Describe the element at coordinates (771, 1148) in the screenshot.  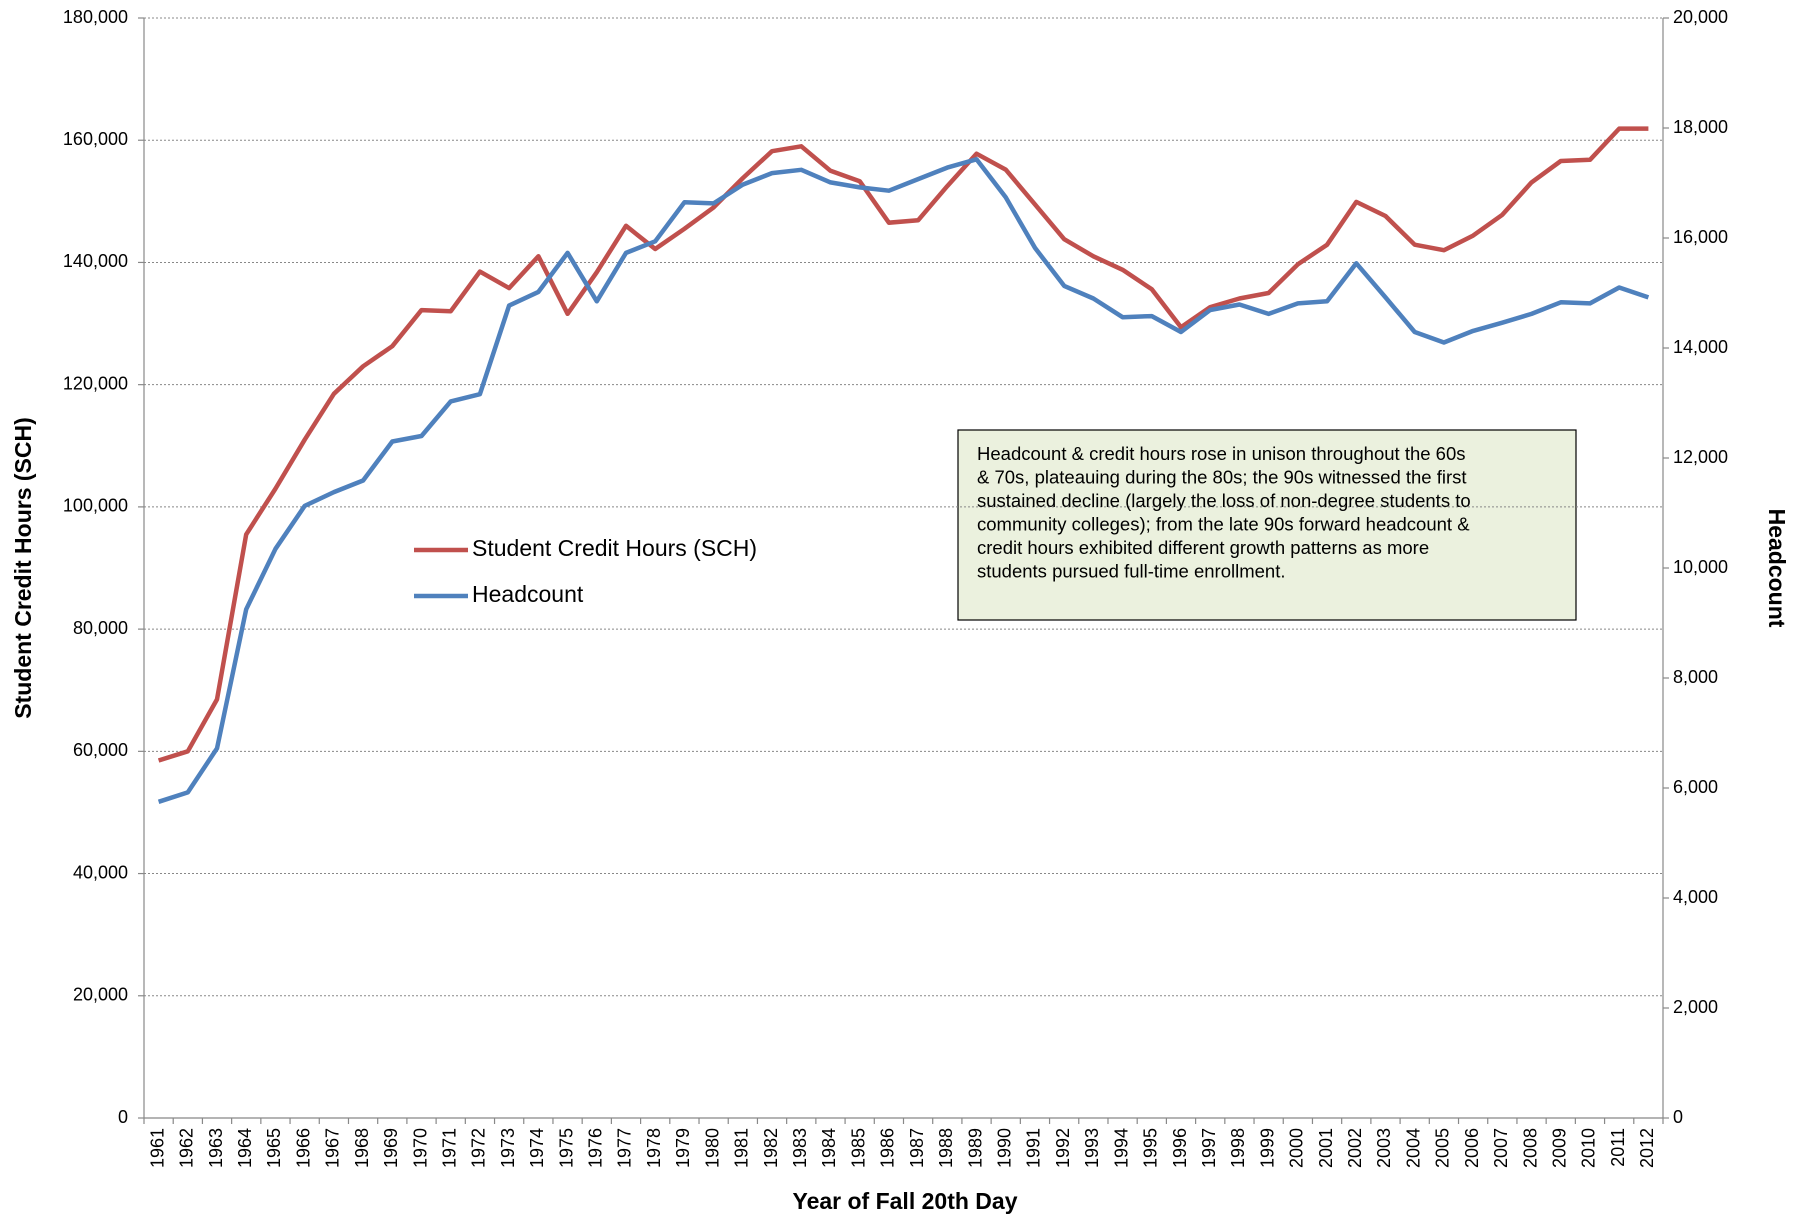
I see `x-tick-label: 1982` at that location.